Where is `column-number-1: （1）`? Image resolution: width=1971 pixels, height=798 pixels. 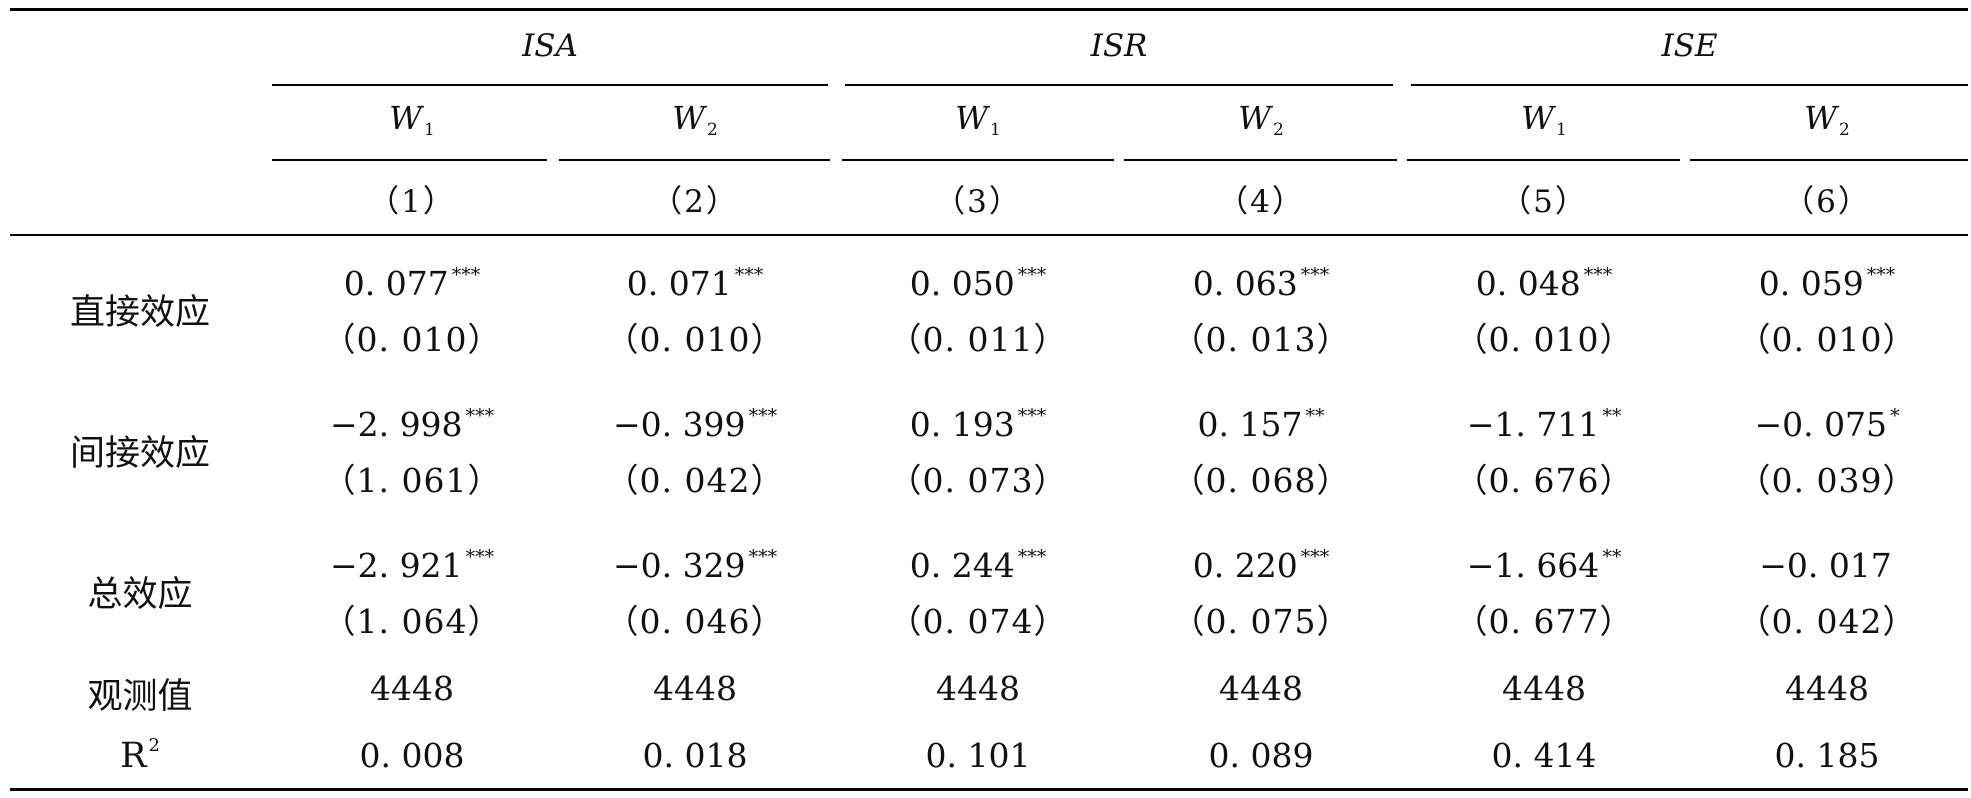 column-number-1: （1） is located at coordinates (412, 202).